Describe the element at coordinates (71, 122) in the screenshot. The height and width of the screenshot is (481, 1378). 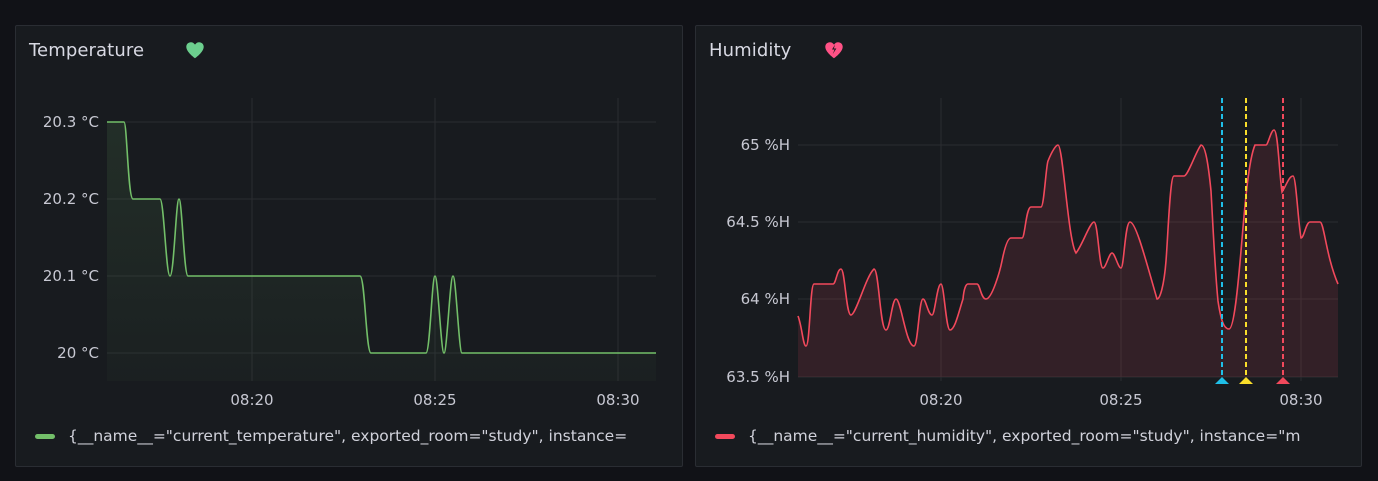
I see `svg-text: 20.3 °C` at that location.